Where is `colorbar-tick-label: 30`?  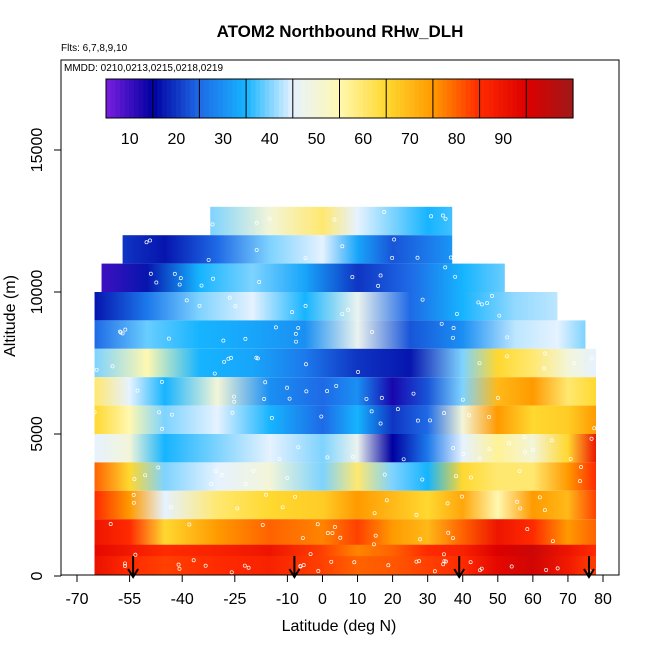 colorbar-tick-label: 30 is located at coordinates (223, 139).